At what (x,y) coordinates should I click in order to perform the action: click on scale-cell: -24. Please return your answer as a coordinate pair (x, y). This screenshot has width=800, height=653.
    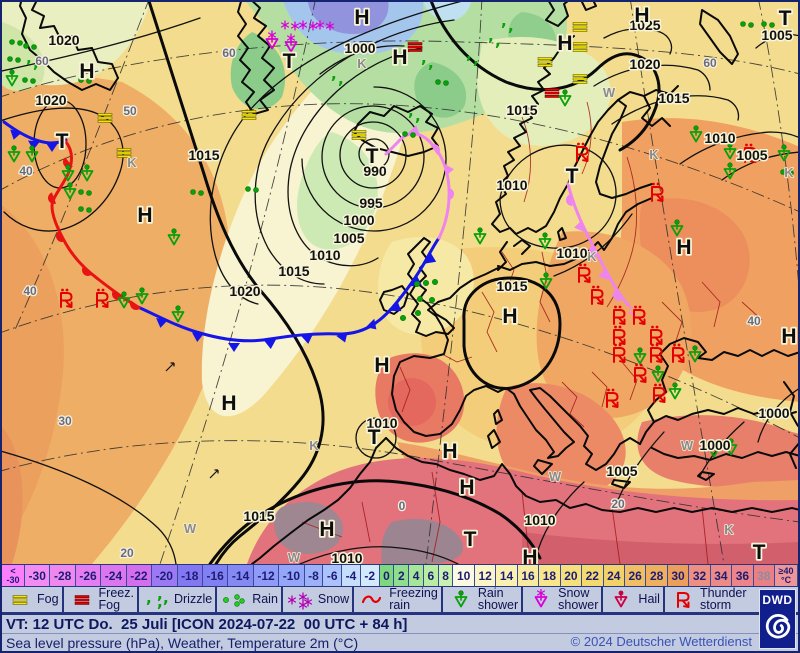
    Looking at the image, I should click on (114, 575).